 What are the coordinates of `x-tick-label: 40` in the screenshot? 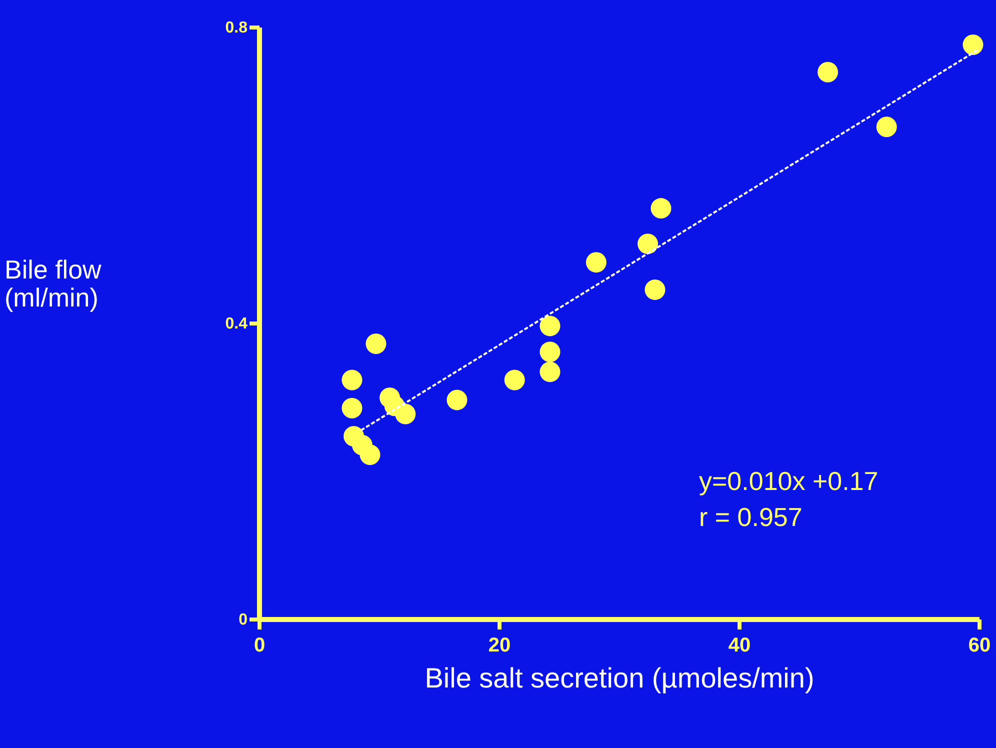 It's located at (739, 645).